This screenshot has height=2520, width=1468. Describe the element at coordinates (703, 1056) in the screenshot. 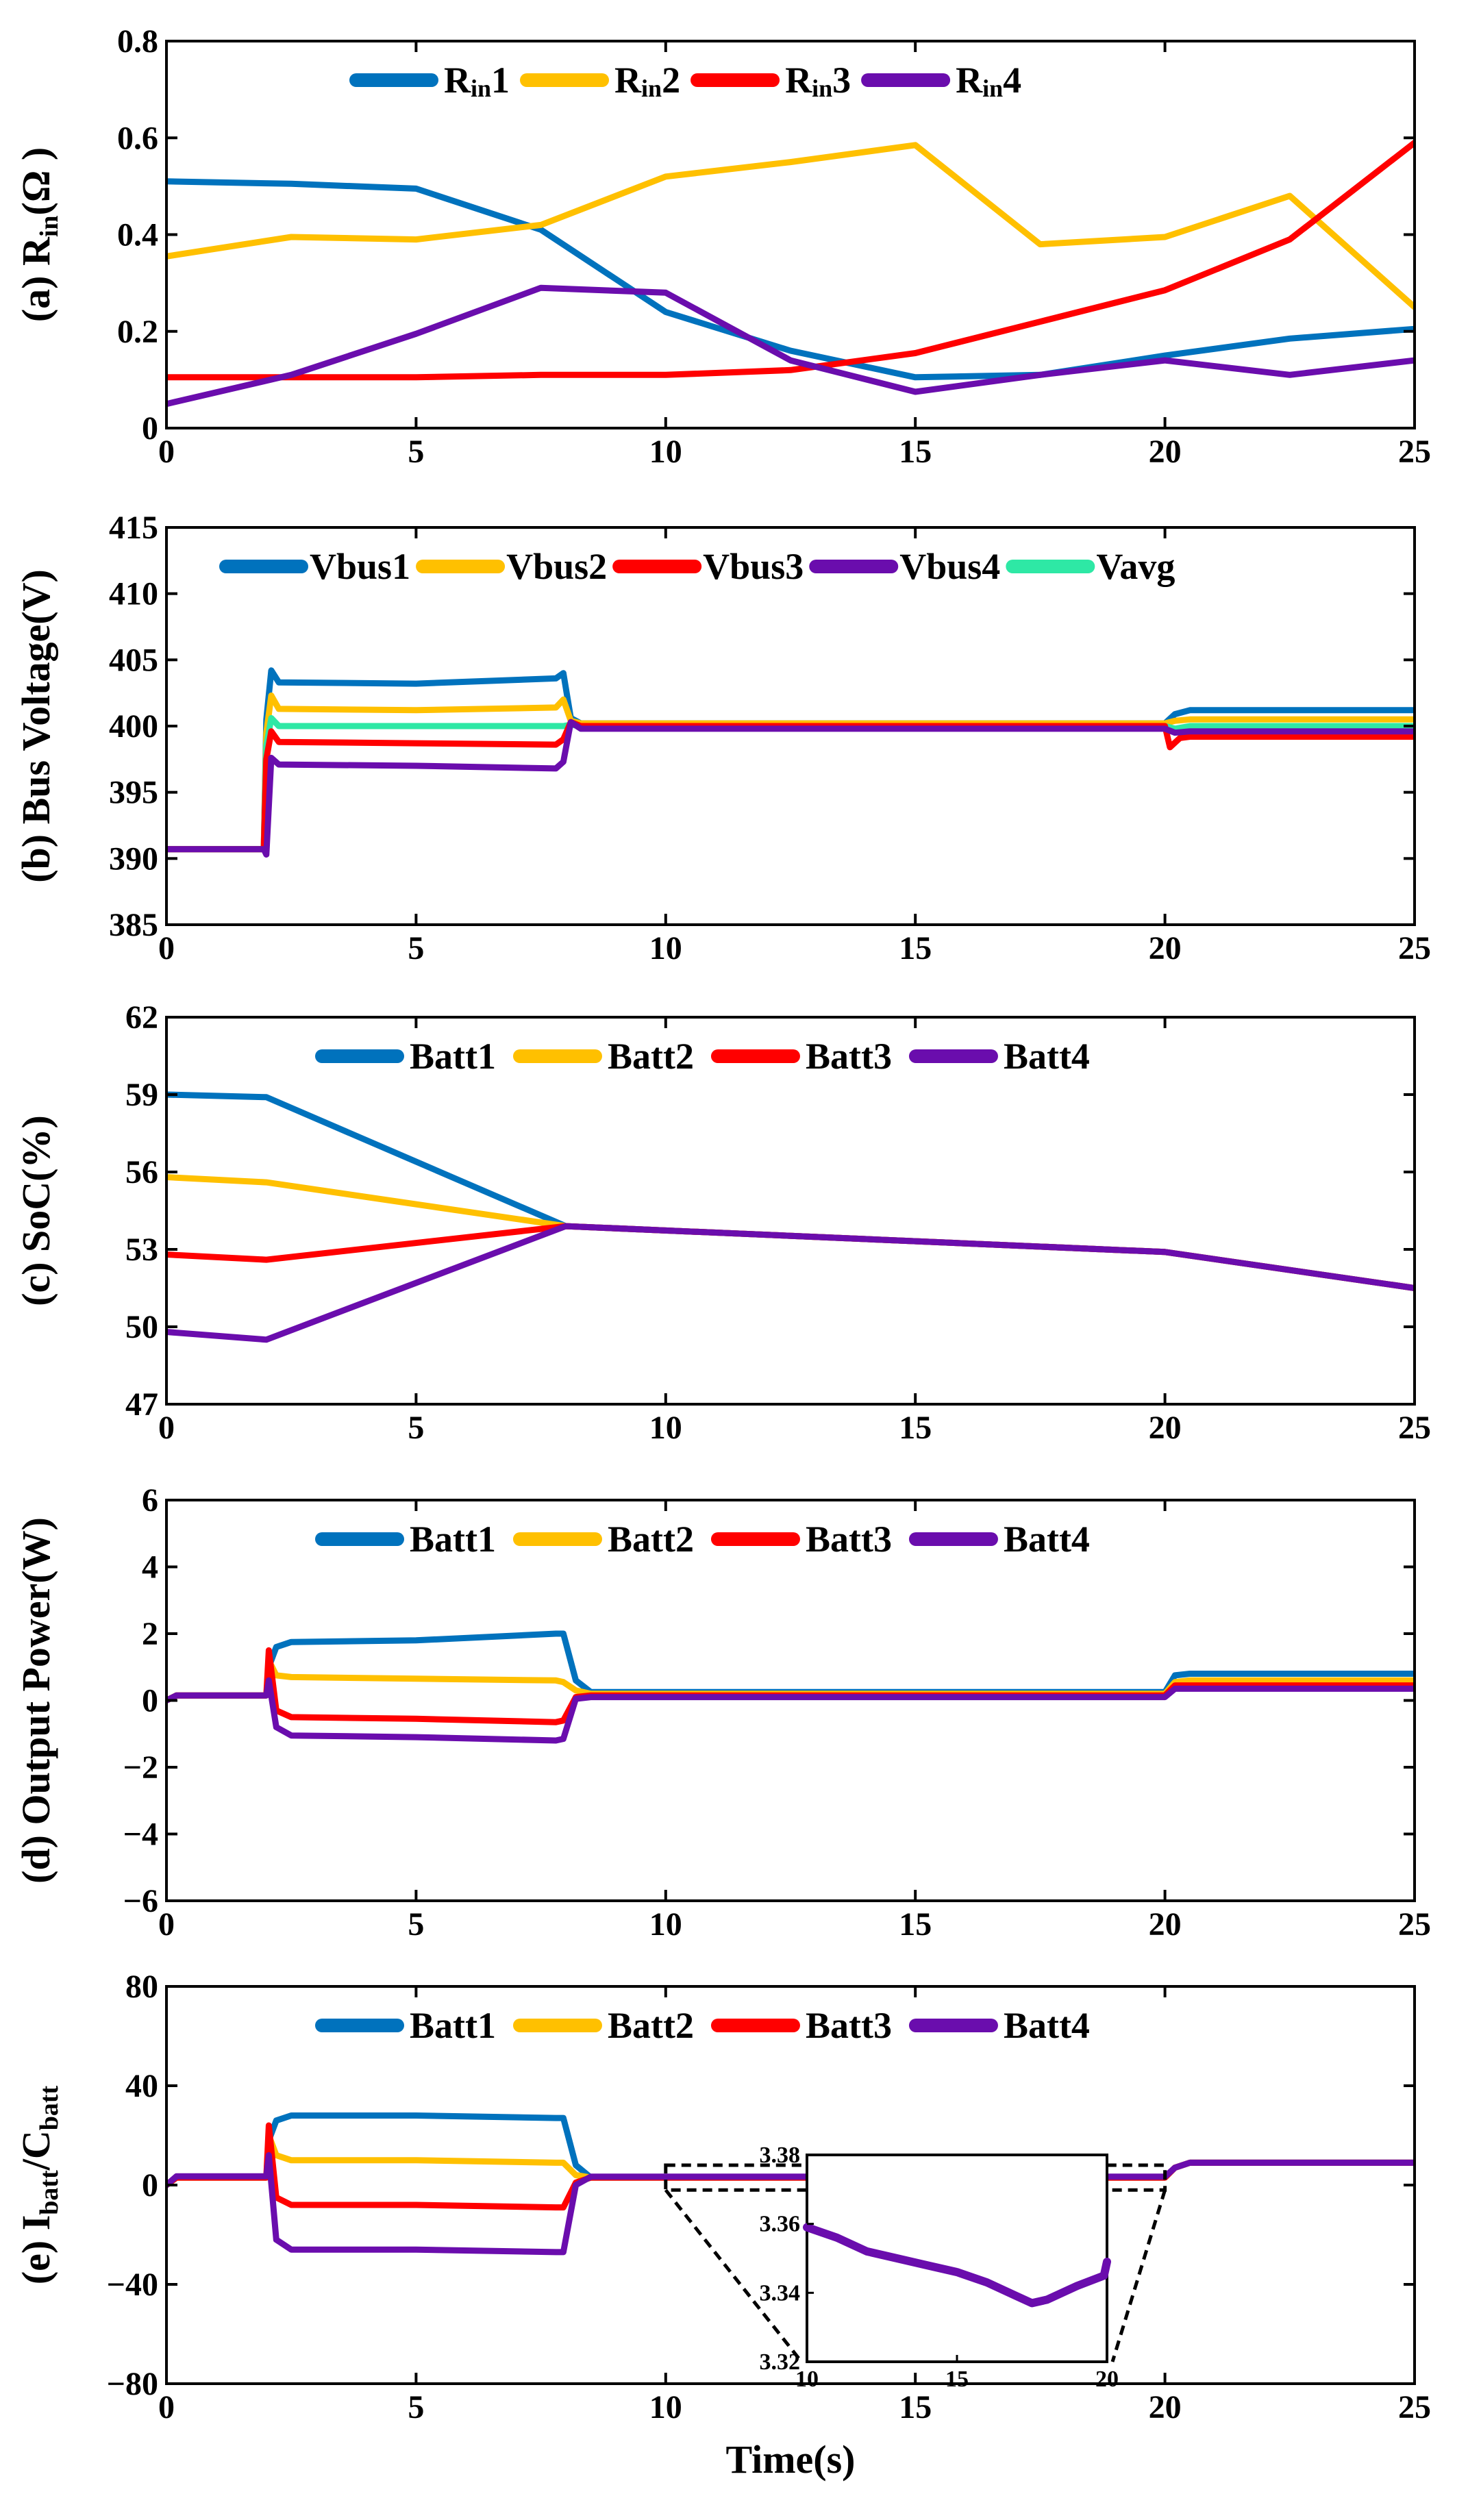

I see `legend: Batt1 Batt2 Batt3 Batt4` at that location.